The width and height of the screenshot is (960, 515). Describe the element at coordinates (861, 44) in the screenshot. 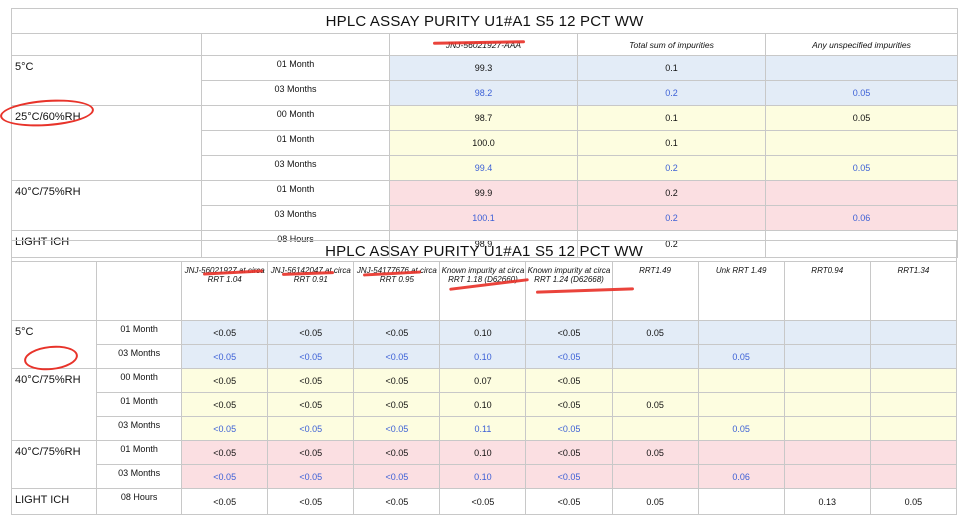

I see `column-header-unspecified-impurities: Any unspecified impurities` at that location.